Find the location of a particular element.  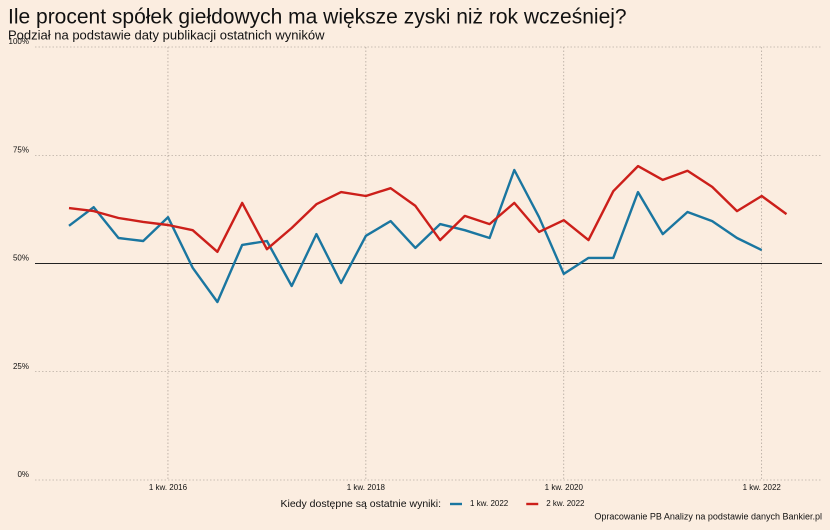

x-tick-label: 1 kw. 2016 is located at coordinates (168, 487).